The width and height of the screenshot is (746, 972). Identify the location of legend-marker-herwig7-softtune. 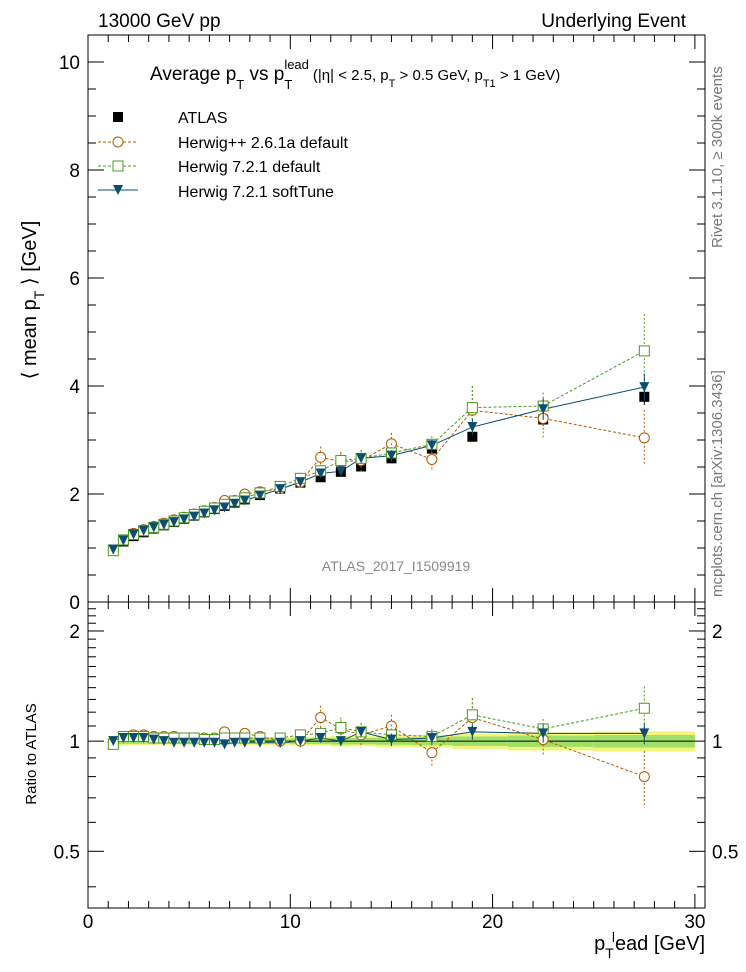
(118, 190).